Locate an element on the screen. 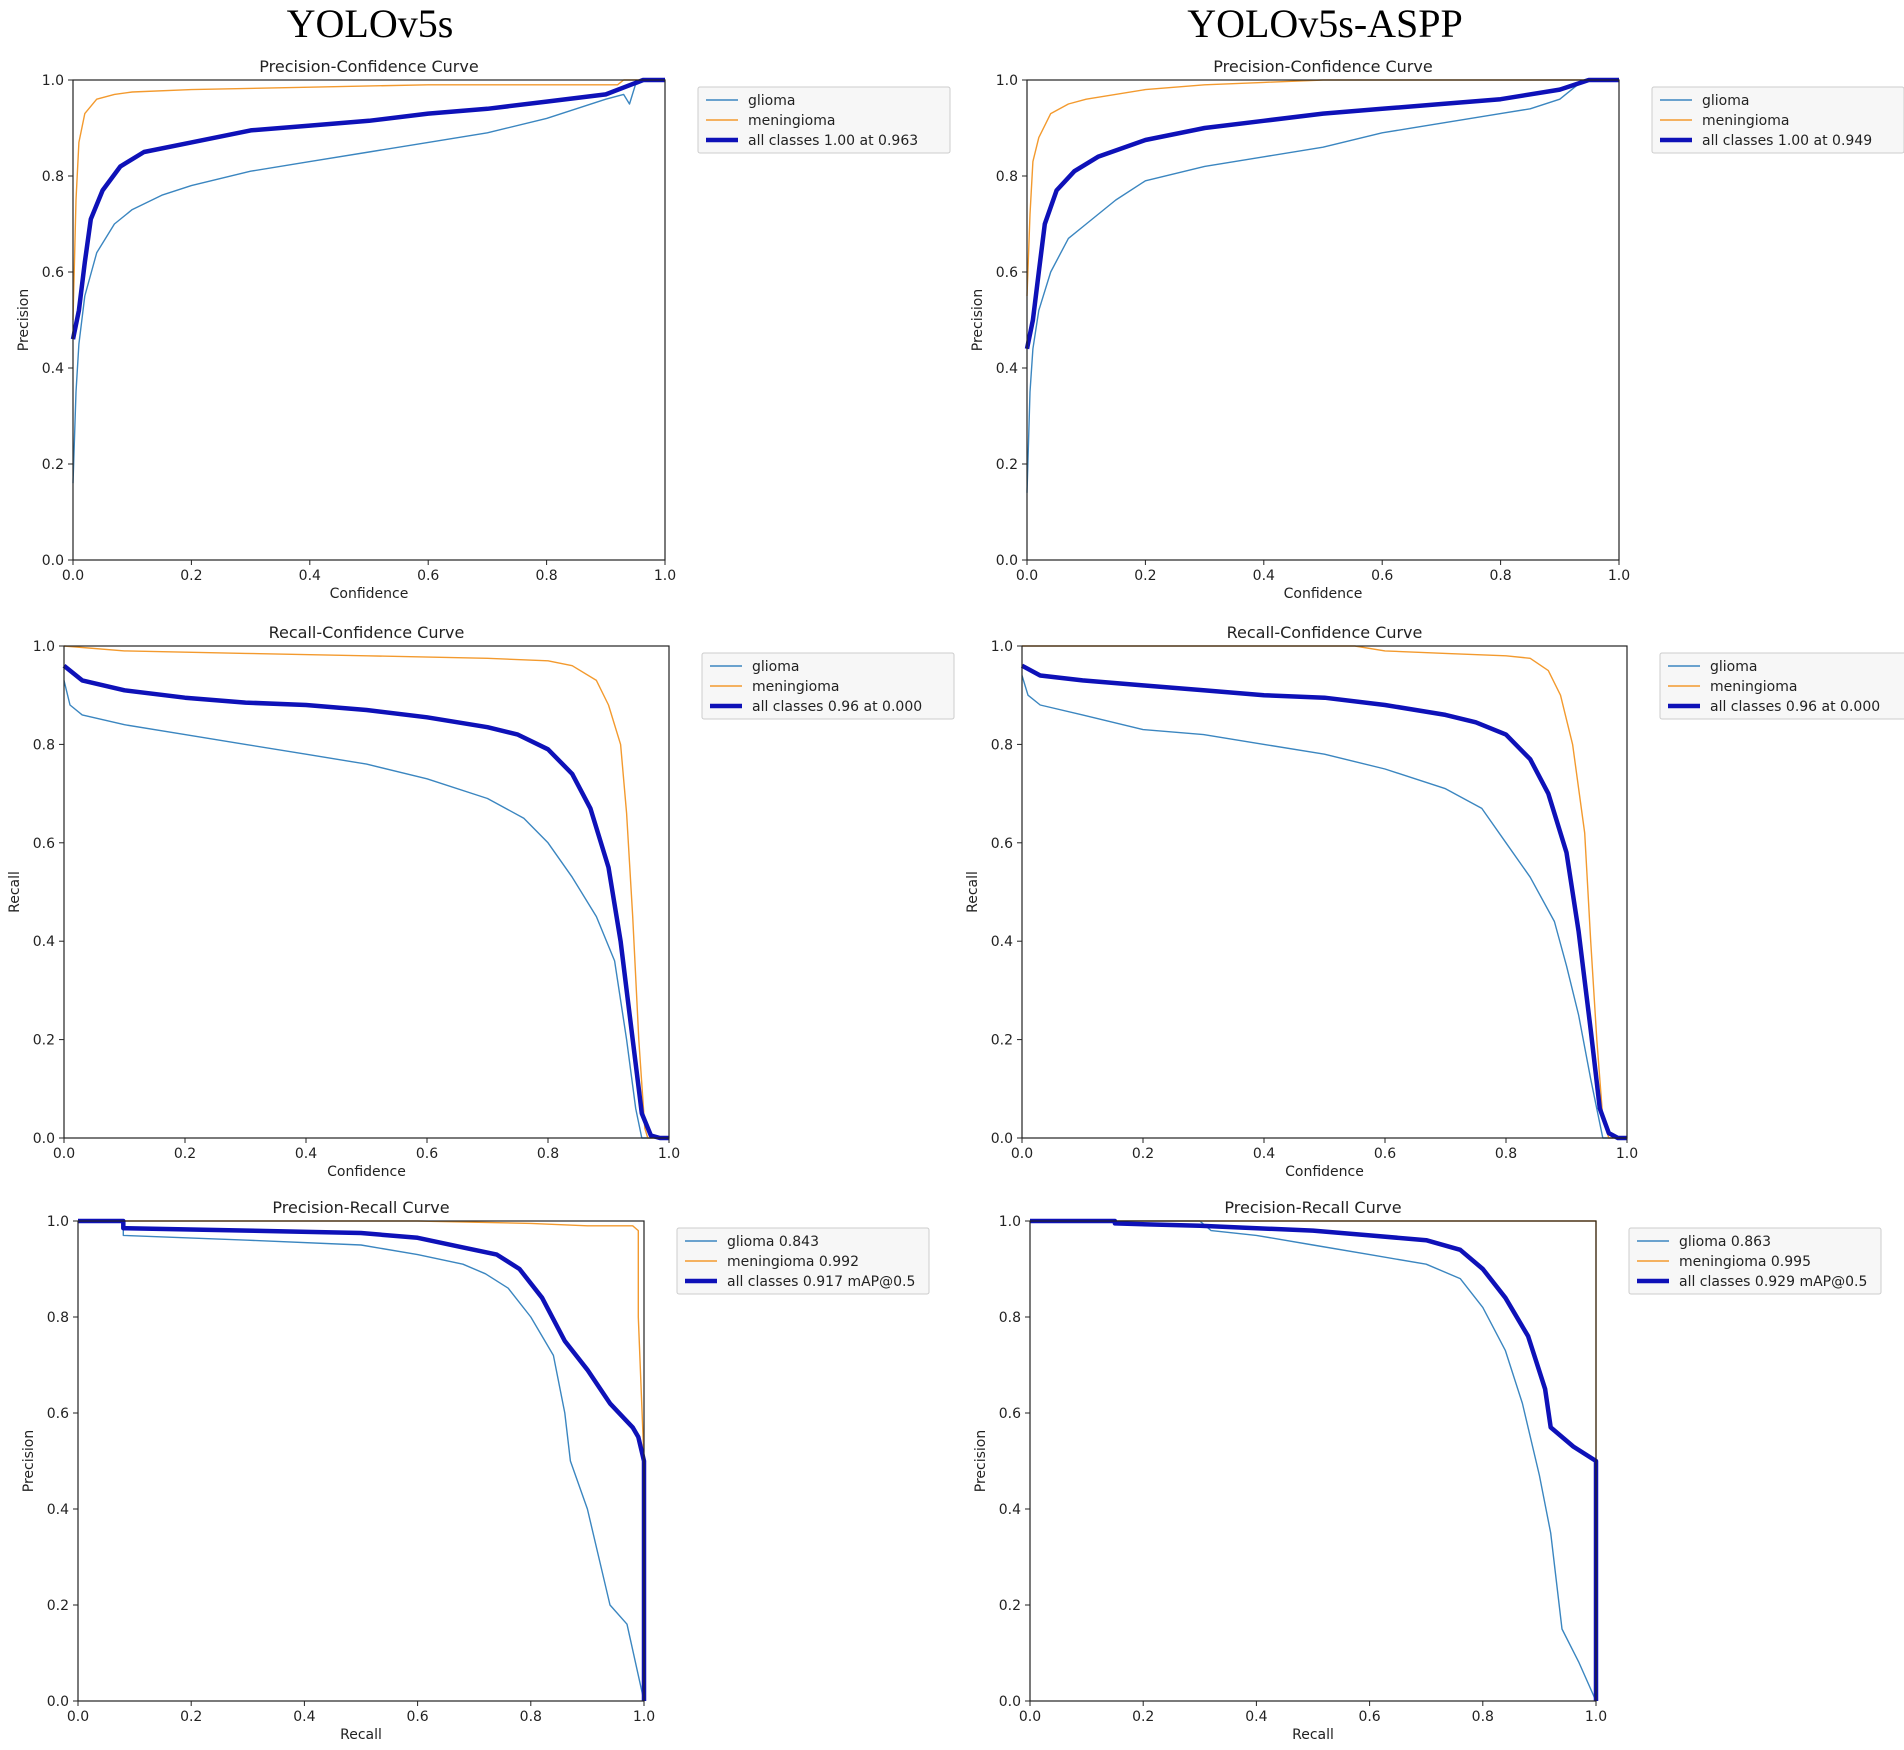 The width and height of the screenshot is (1904, 1750). legend-label-all: all classes 1.00 at 0.949 is located at coordinates (1787, 141).